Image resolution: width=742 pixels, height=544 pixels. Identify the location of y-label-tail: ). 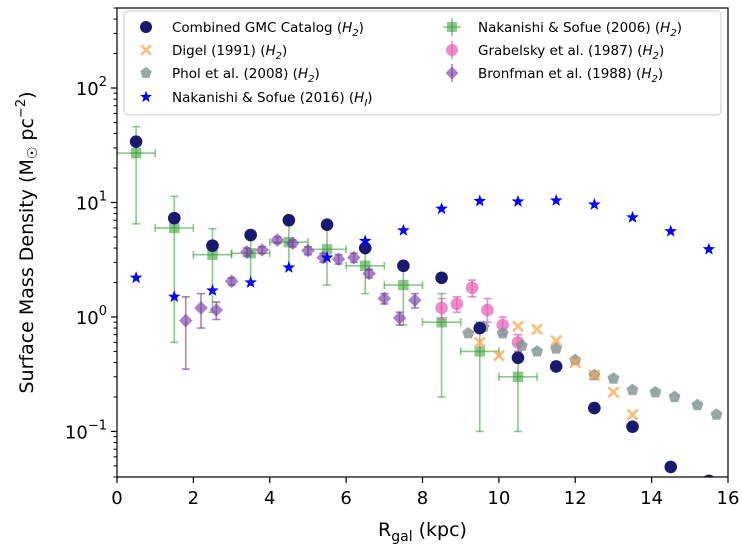
(27, 94).